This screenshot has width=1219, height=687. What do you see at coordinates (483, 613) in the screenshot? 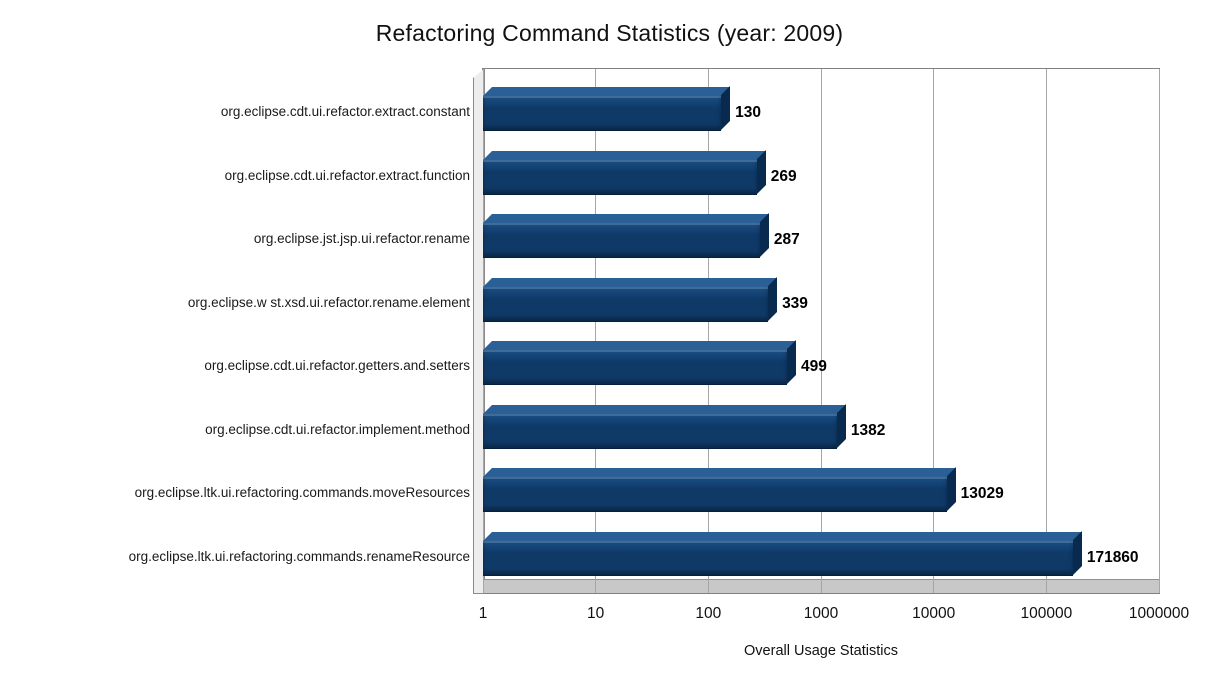
I see `x-tick-label: 1` at bounding box center [483, 613].